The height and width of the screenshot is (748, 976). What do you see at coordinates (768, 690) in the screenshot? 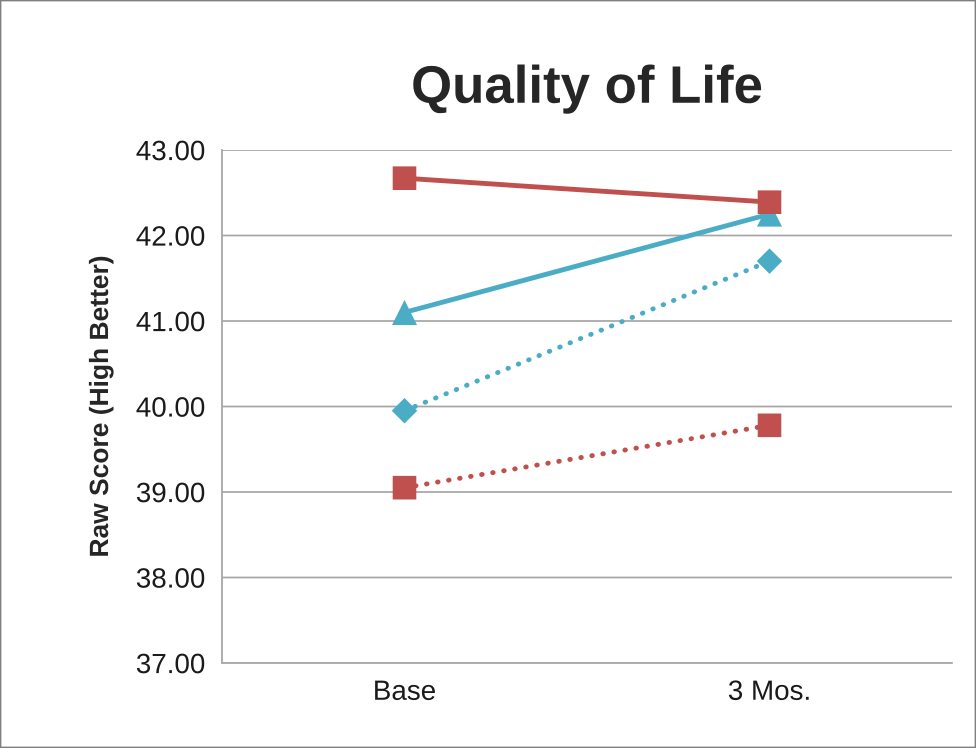
I see `x-tick-label: 3 Mos.` at bounding box center [768, 690].